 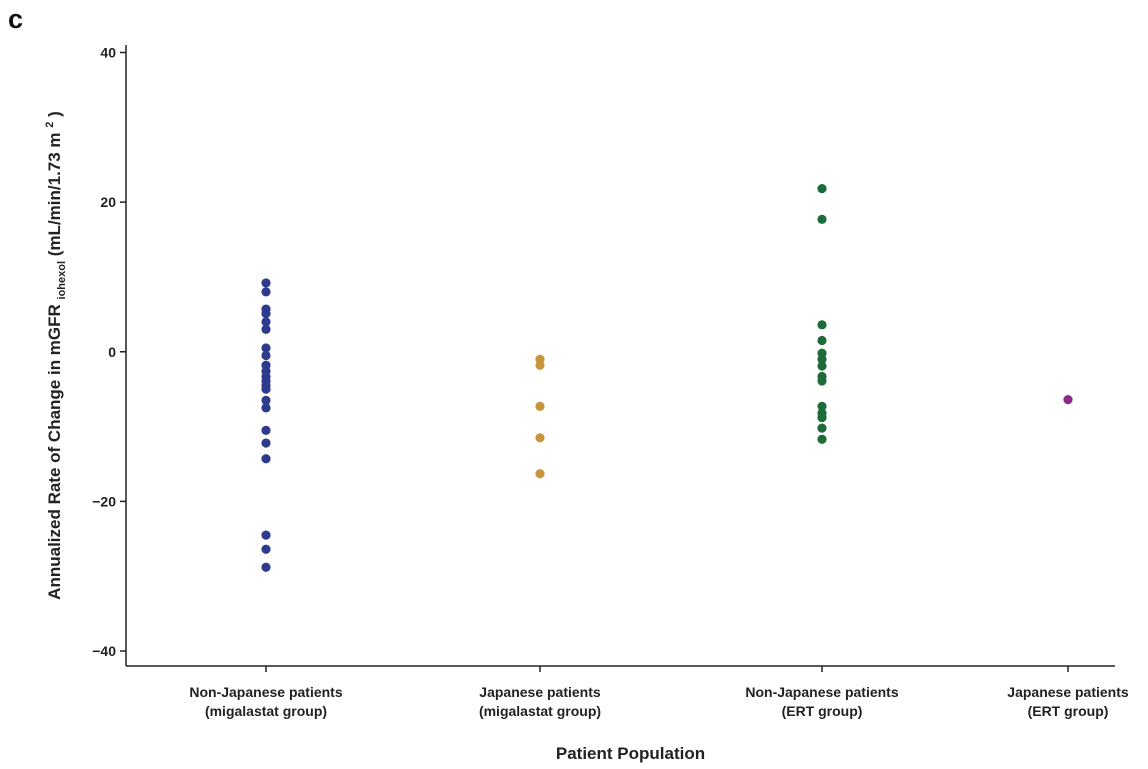 What do you see at coordinates (54, 194) in the screenshot?
I see `y-axis-title-unit: (mL/min/1.73 m` at bounding box center [54, 194].